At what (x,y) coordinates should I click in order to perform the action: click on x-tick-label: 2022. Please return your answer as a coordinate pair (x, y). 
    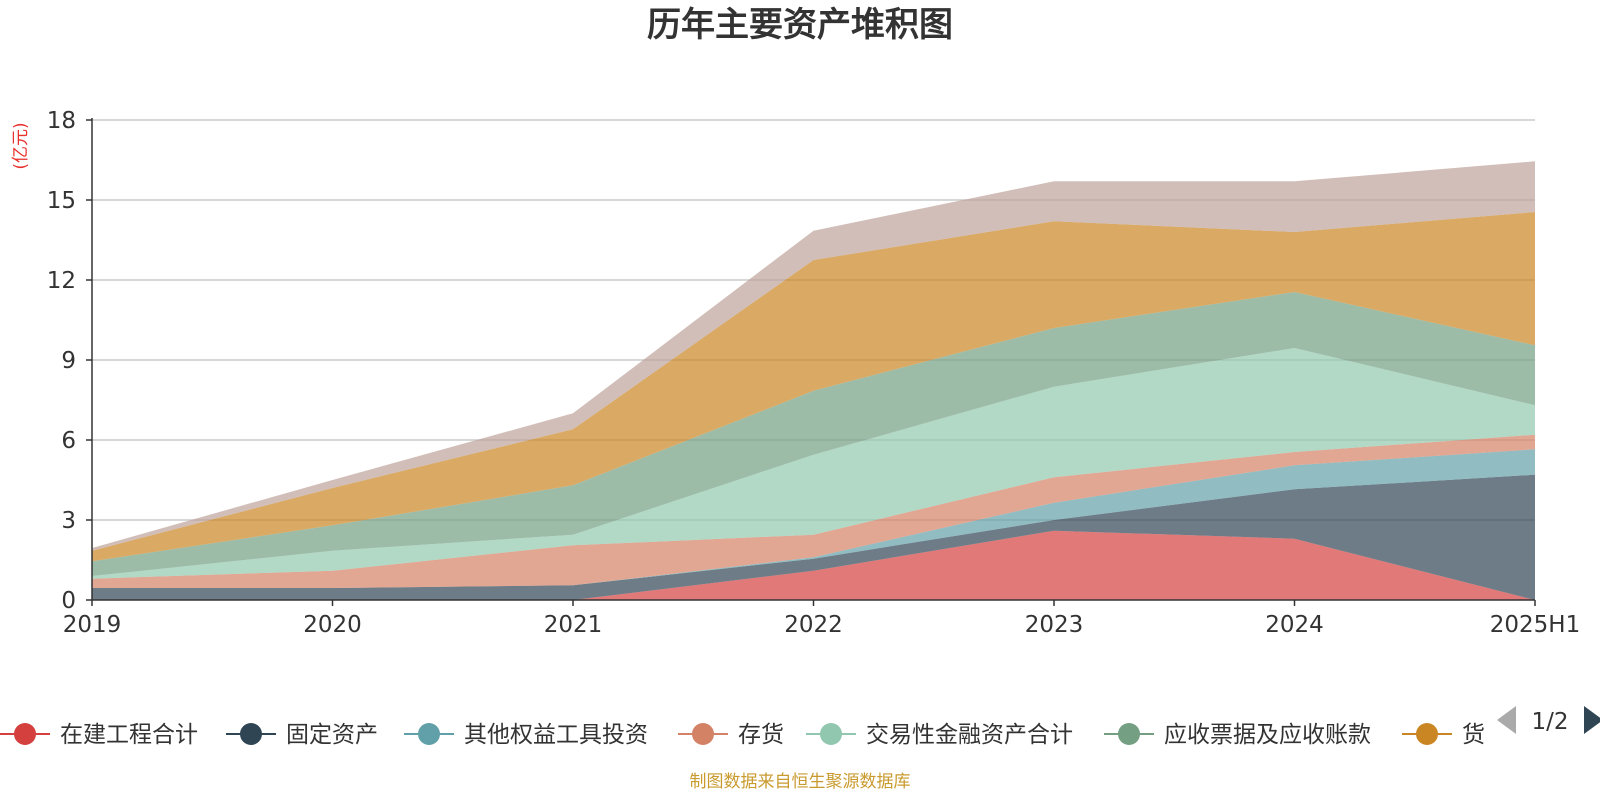
    Looking at the image, I should click on (813, 625).